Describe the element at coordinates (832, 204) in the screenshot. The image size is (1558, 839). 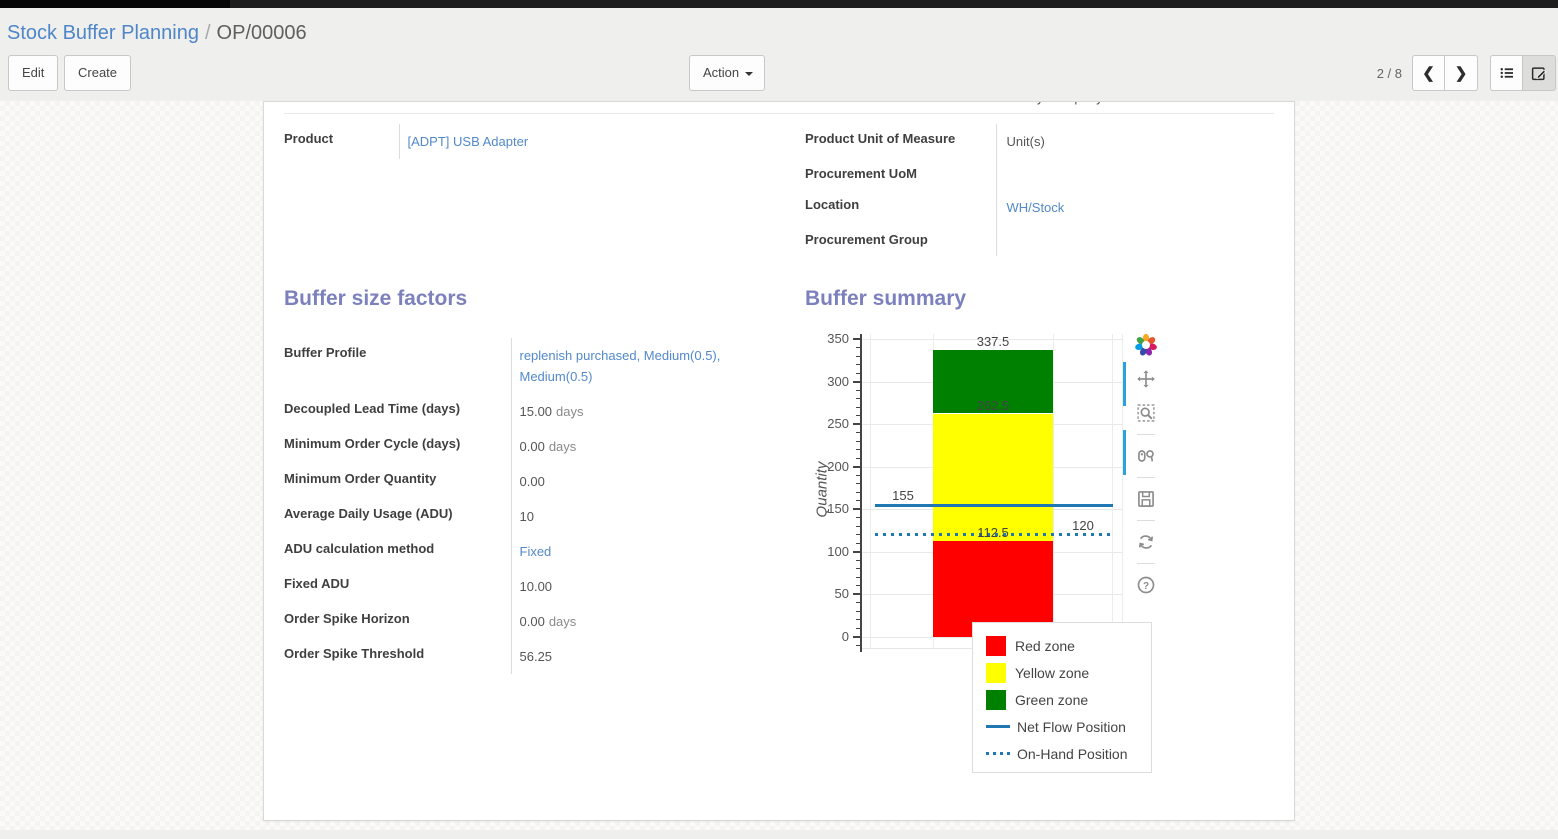
I see `location-label: Location` at that location.